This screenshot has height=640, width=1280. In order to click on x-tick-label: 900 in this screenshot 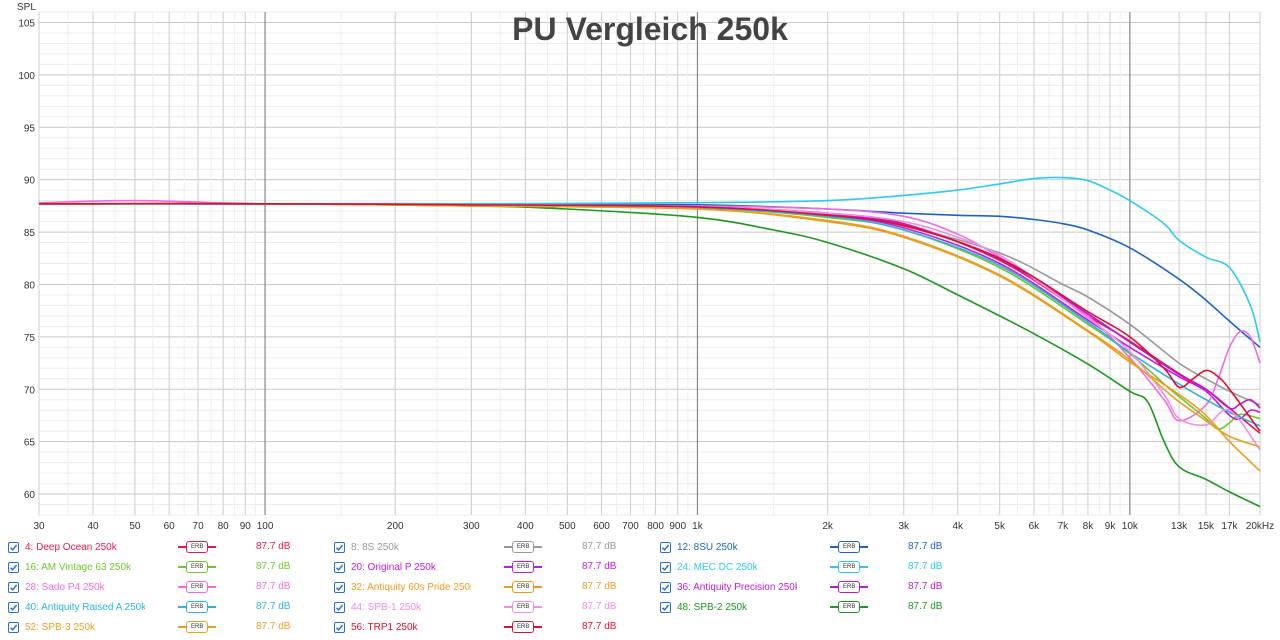, I will do `click(677, 526)`.